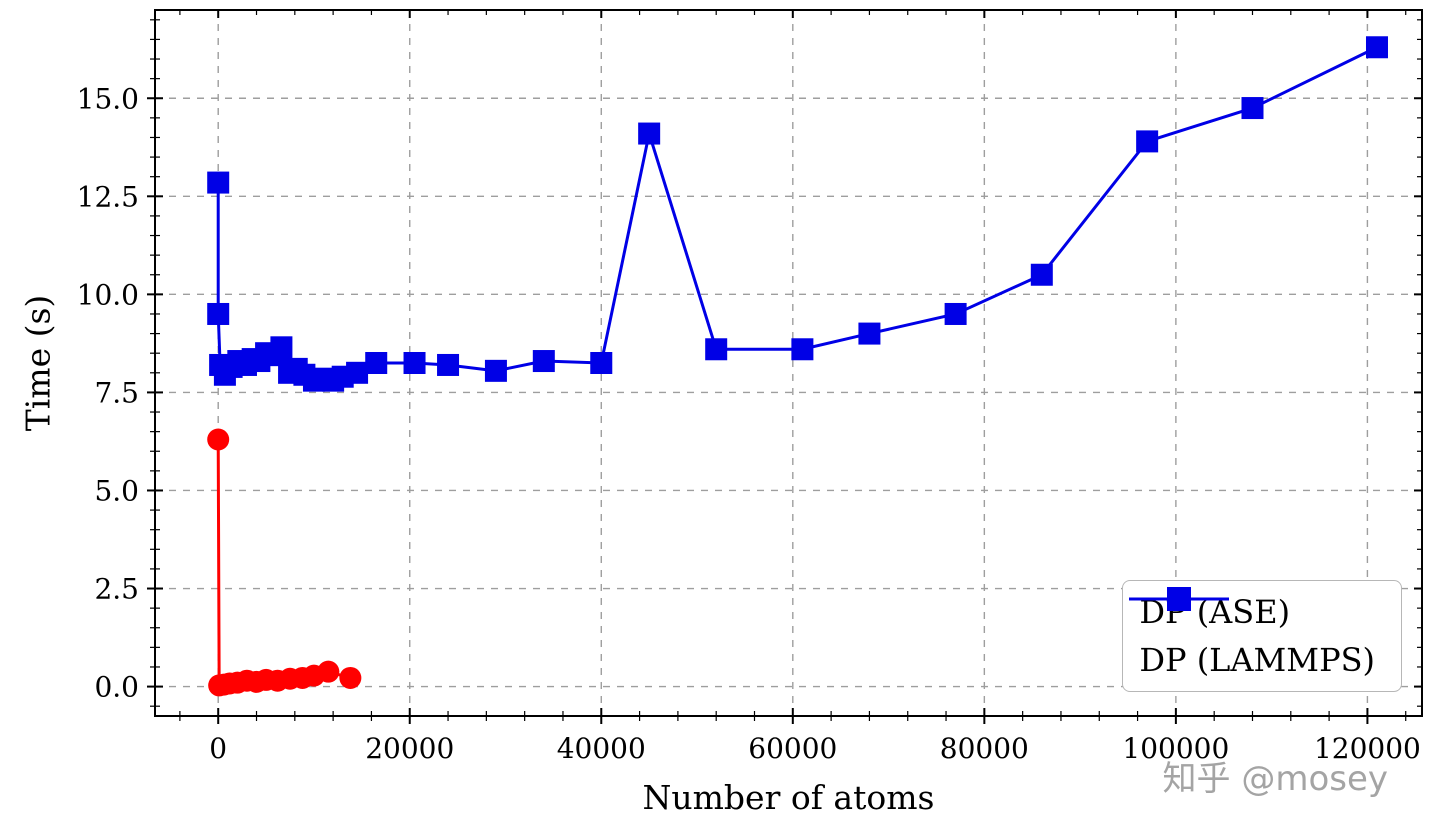 This screenshot has width=1440, height=840. Describe the element at coordinates (116, 392) in the screenshot. I see `y-tick-label: 7.5` at that location.